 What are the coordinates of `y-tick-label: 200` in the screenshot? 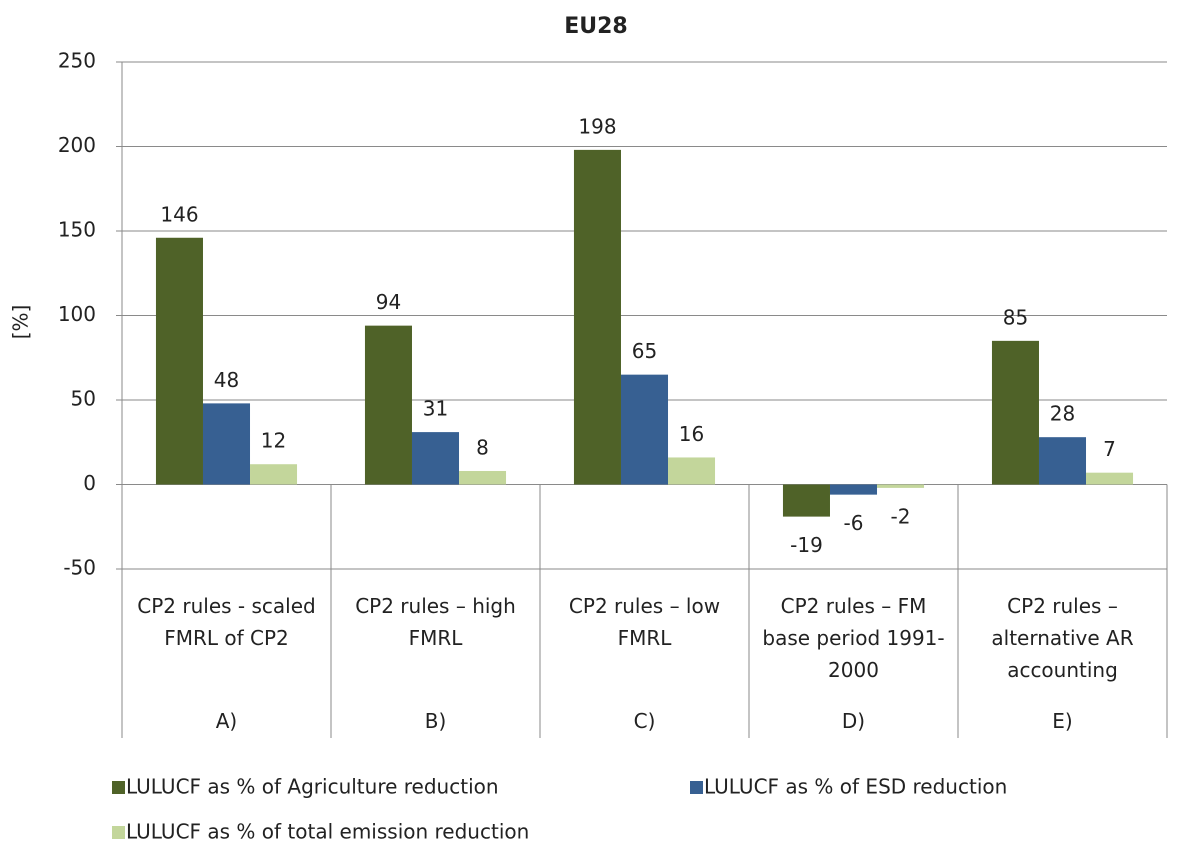 It's located at (77, 145).